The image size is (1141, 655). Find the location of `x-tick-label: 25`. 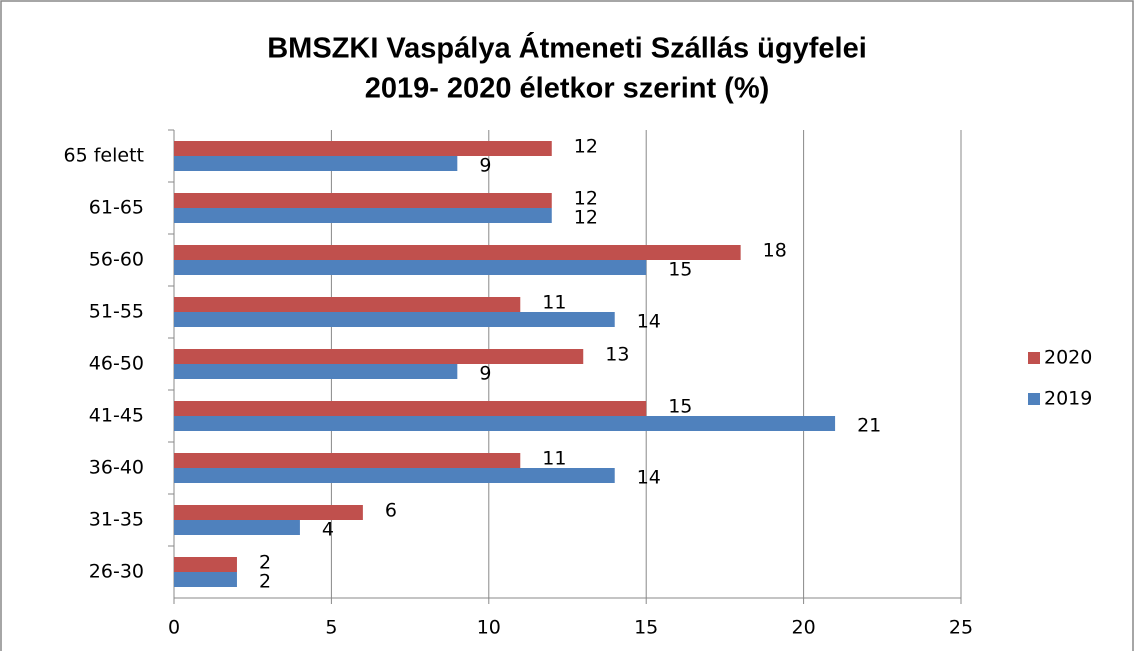

x-tick-label: 25 is located at coordinates (961, 628).